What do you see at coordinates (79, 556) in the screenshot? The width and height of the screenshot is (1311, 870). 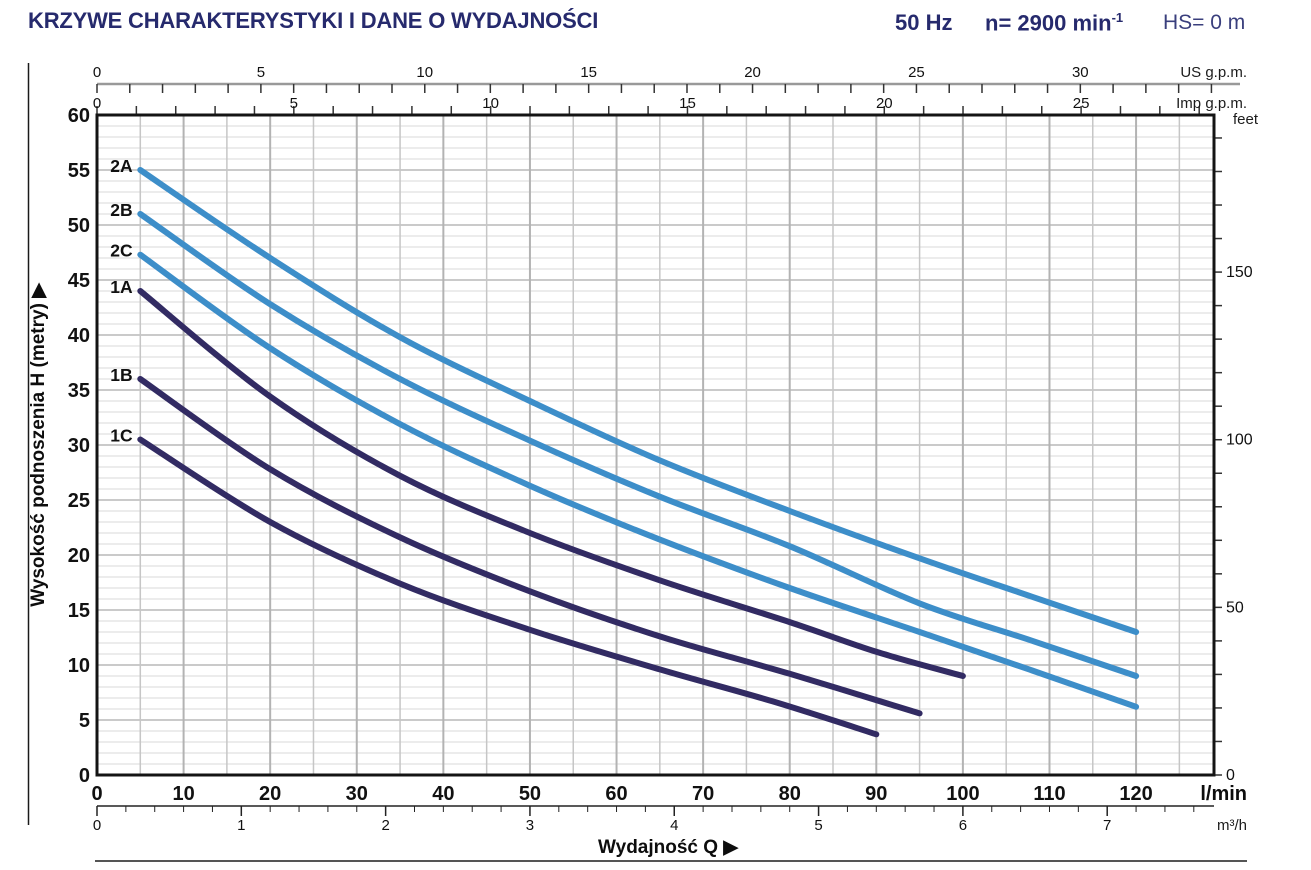 I see `h-metry-tick-label: 20` at bounding box center [79, 556].